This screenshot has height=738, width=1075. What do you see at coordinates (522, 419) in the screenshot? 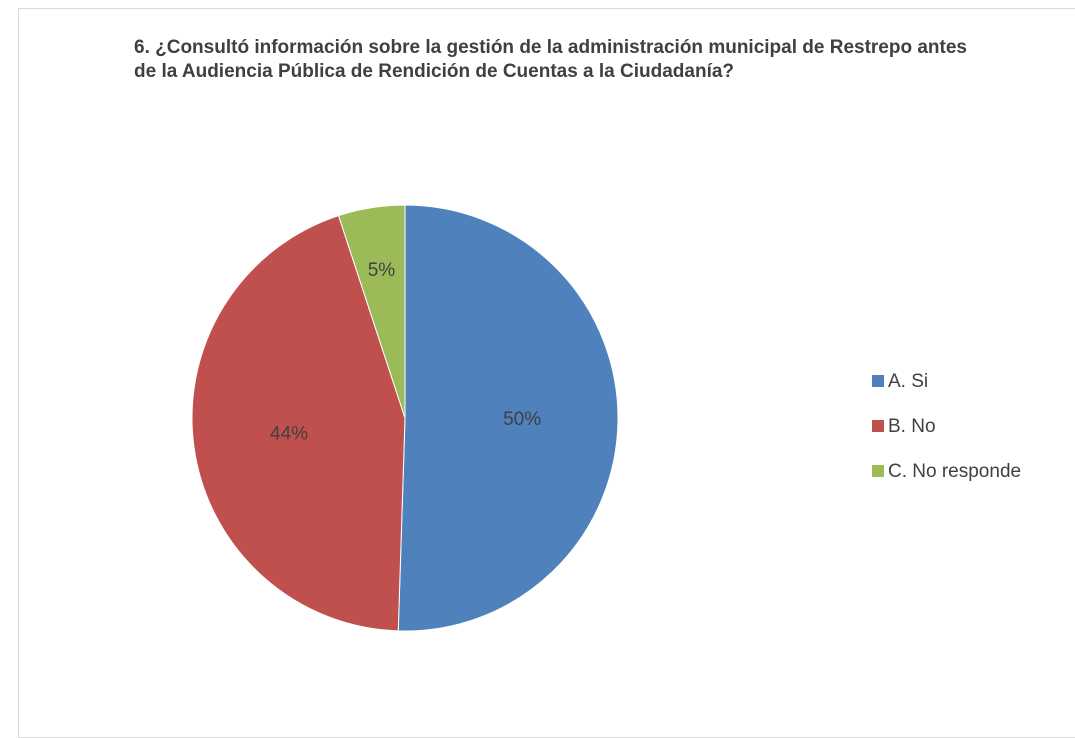
I see `data-label: 50%` at bounding box center [522, 419].